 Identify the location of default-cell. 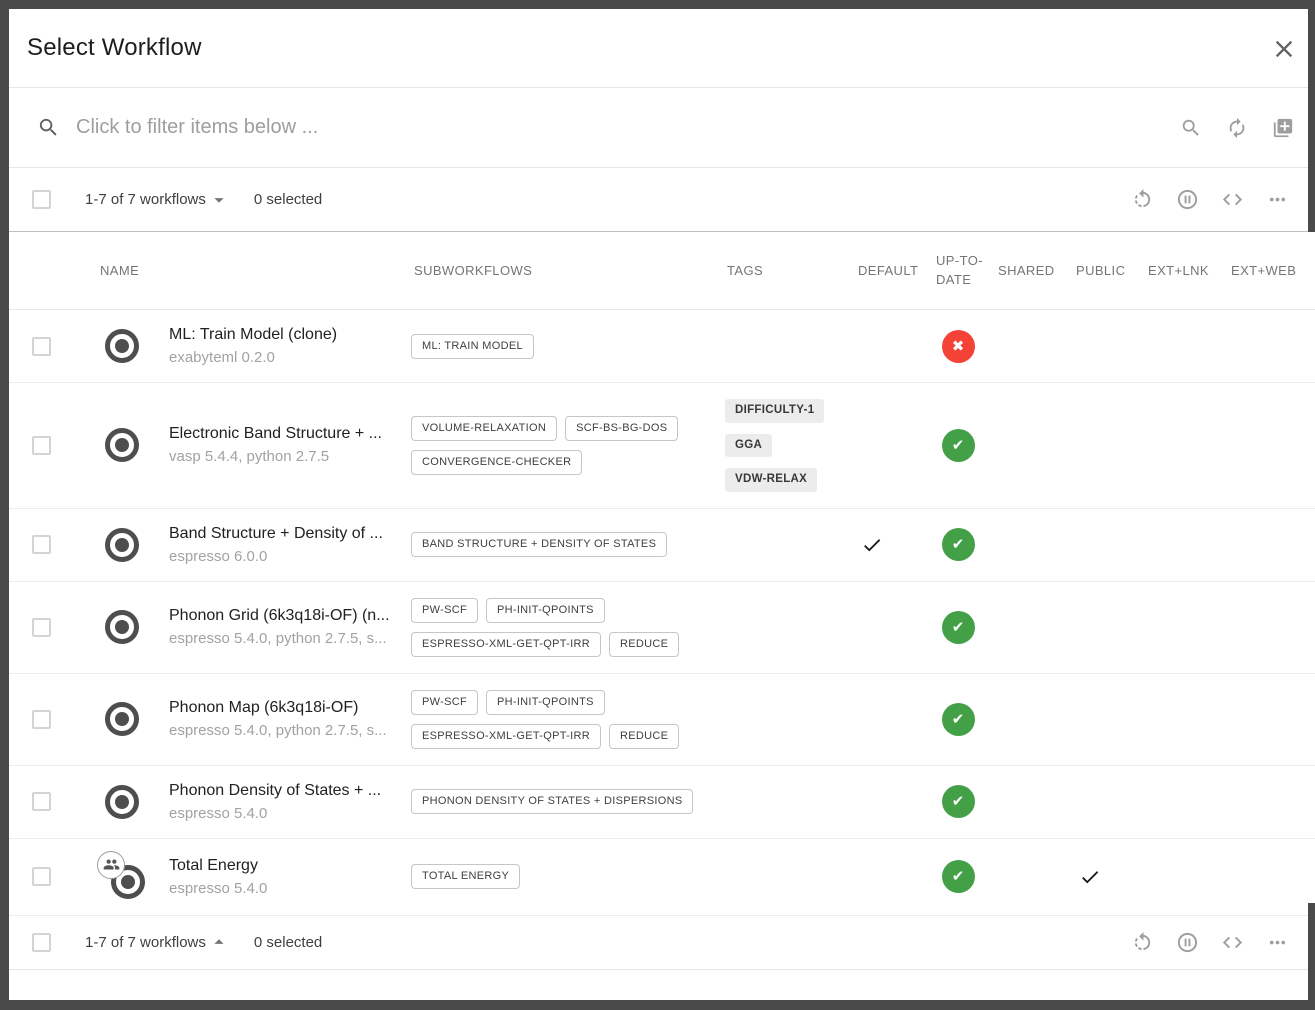
(886, 545).